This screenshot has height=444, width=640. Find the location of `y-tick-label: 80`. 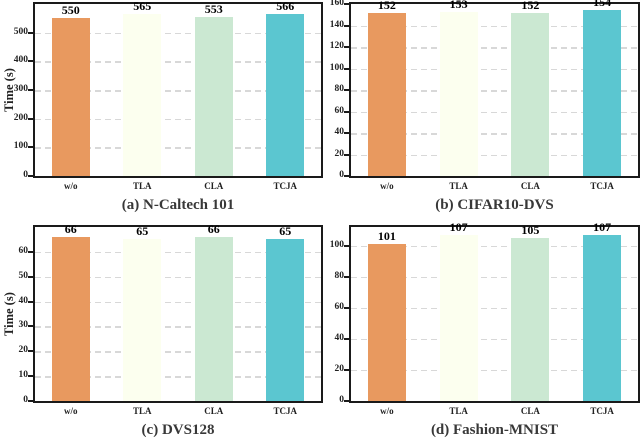

y-tick-label: 80 is located at coordinates (339, 89).